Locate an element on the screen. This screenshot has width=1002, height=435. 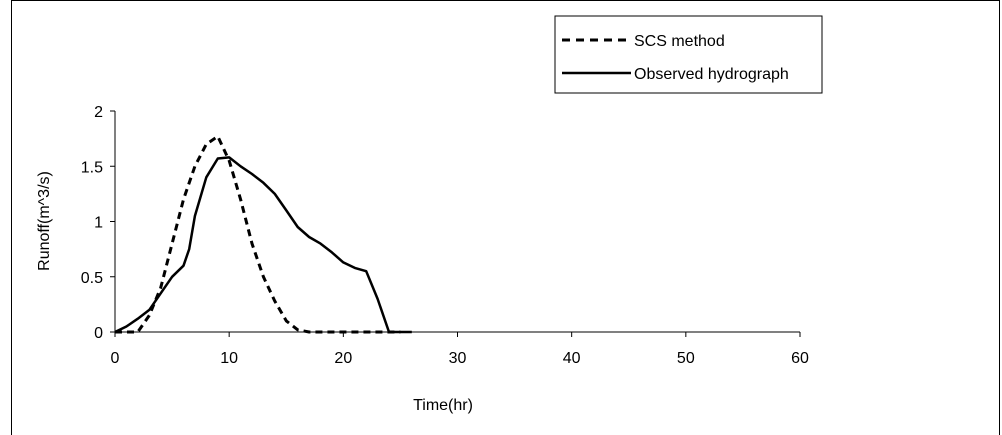
x-tick-label: 0 is located at coordinates (115, 358).